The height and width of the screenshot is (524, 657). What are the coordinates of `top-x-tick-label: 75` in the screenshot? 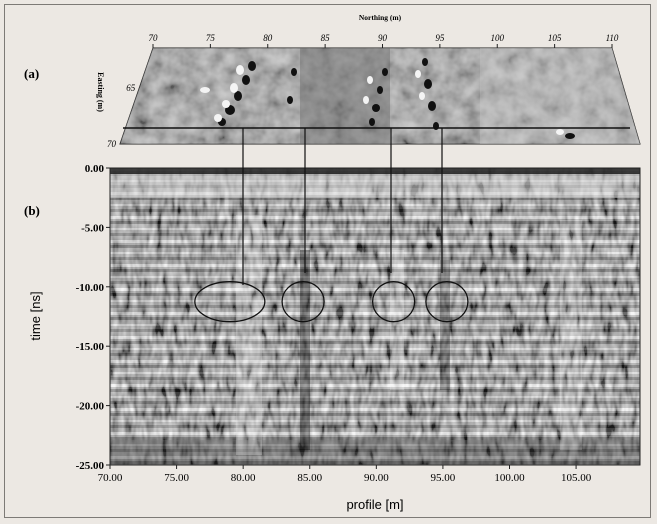 It's located at (211, 38).